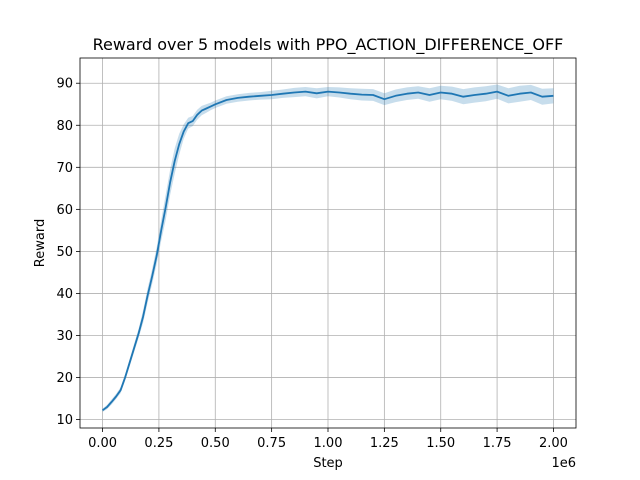  Describe the element at coordinates (40, 243) in the screenshot. I see `y-axis-label: Reward` at that location.